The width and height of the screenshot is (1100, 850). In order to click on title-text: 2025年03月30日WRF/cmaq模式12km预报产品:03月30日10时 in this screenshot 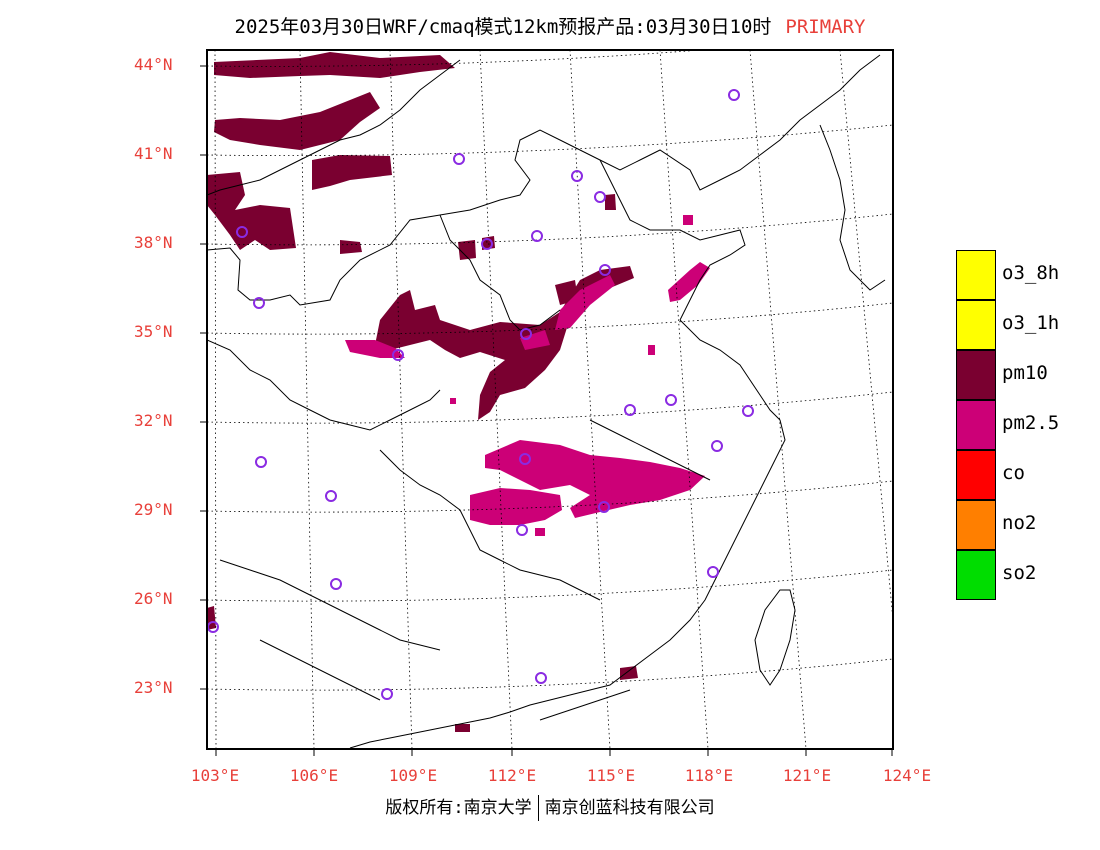, I will do `click(503, 27)`.